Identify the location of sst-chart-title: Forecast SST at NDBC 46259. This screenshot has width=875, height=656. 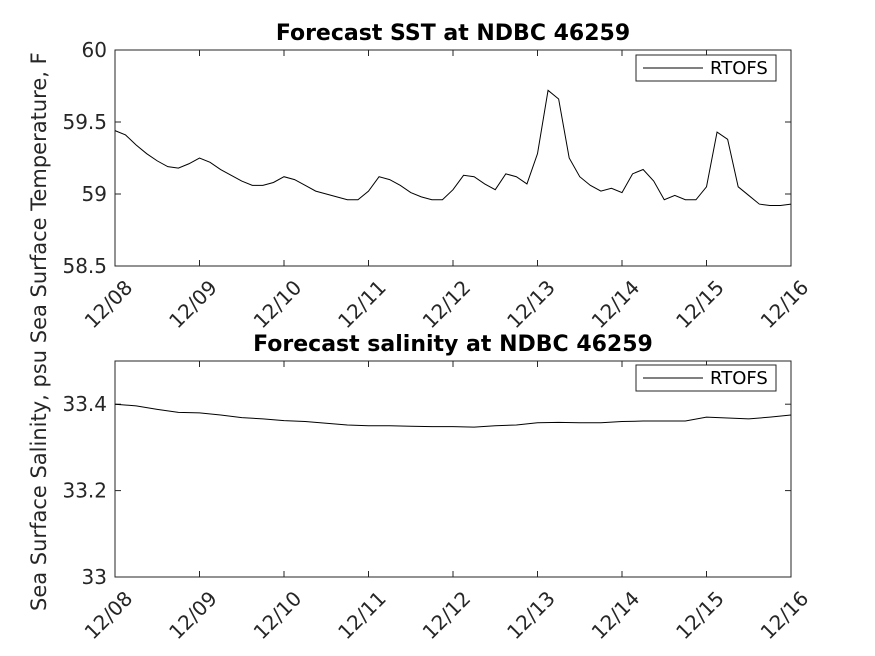
(453, 33).